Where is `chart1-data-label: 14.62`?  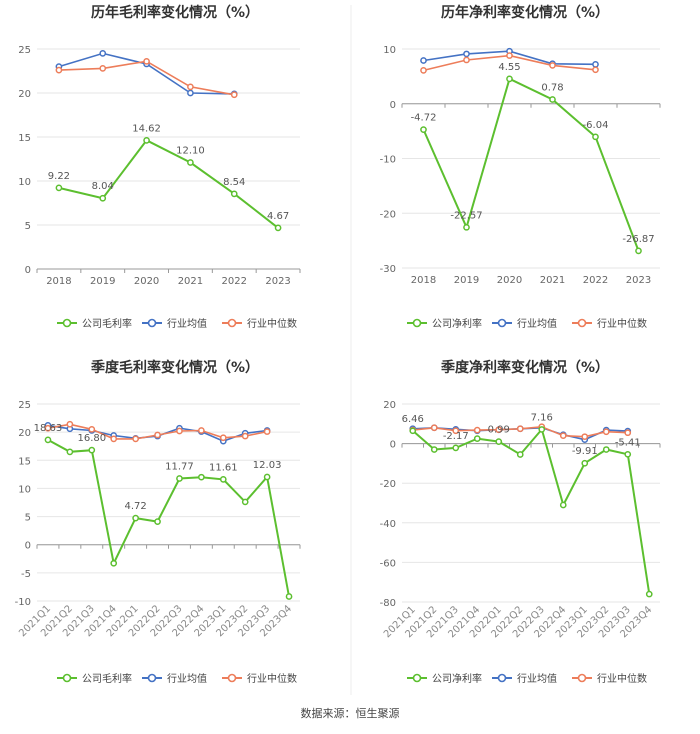
chart1-data-label: 14.62 is located at coordinates (146, 128).